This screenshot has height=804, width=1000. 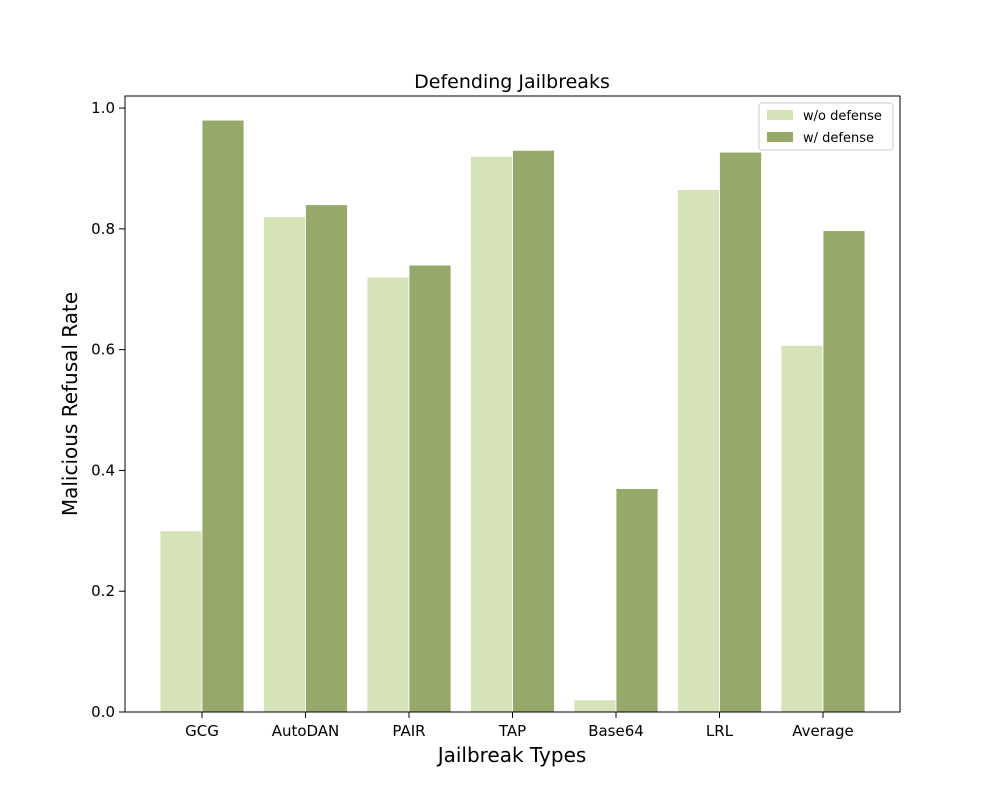 What do you see at coordinates (388, 494) in the screenshot?
I see `bar-without-defense-pair` at bounding box center [388, 494].